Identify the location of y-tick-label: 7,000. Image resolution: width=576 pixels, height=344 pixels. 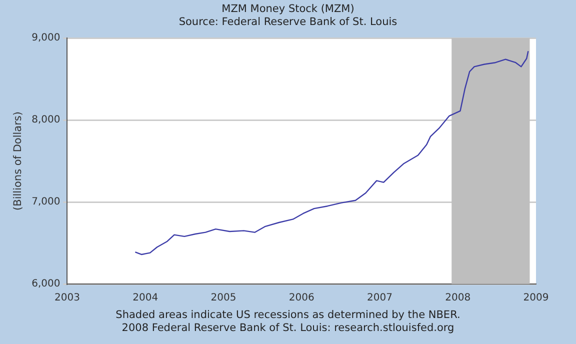
(46, 202).